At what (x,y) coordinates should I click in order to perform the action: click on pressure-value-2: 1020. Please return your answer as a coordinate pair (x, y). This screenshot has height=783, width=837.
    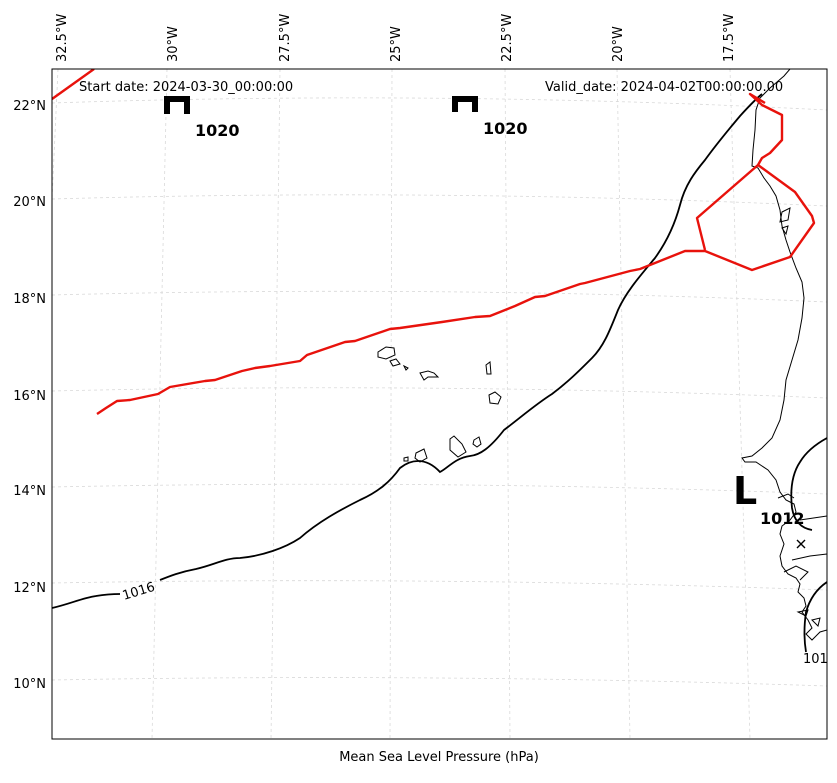
    Looking at the image, I should click on (505, 128).